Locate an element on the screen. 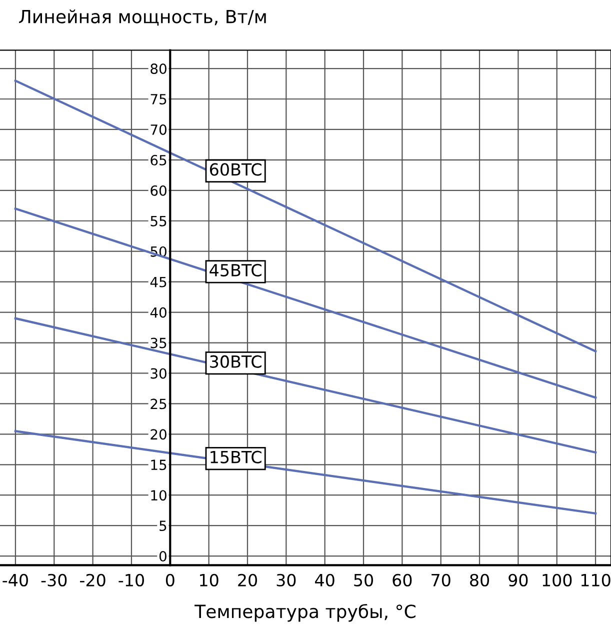 Image resolution: width=611 pixels, height=628 pixels. x-tick-label: 70 is located at coordinates (441, 580).